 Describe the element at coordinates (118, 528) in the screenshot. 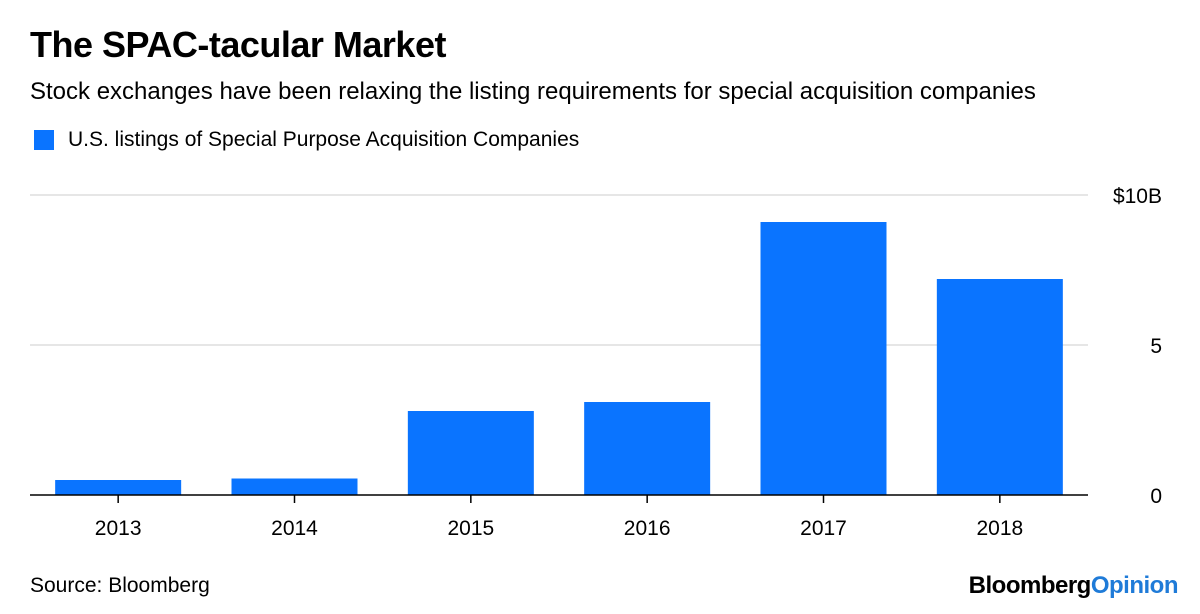

I see `x-tick-label: 2013` at that location.